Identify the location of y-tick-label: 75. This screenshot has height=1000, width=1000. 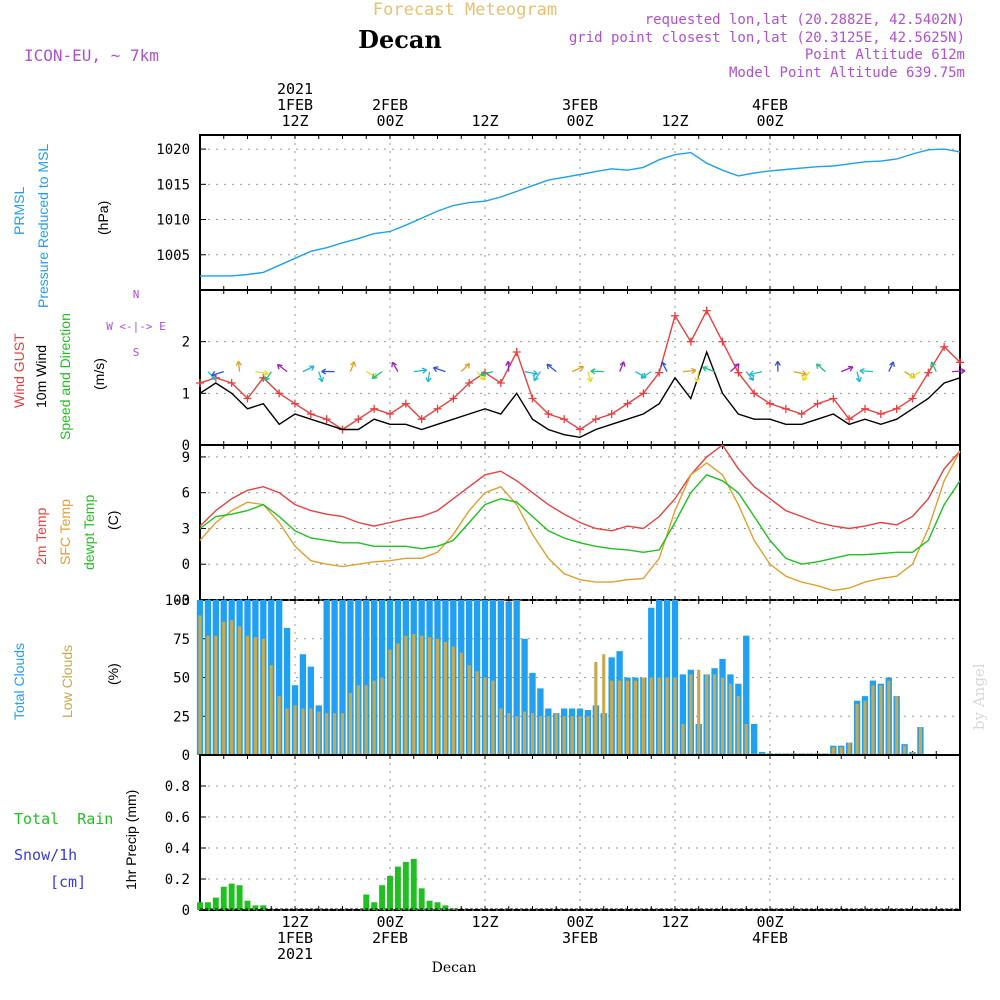
(181, 640).